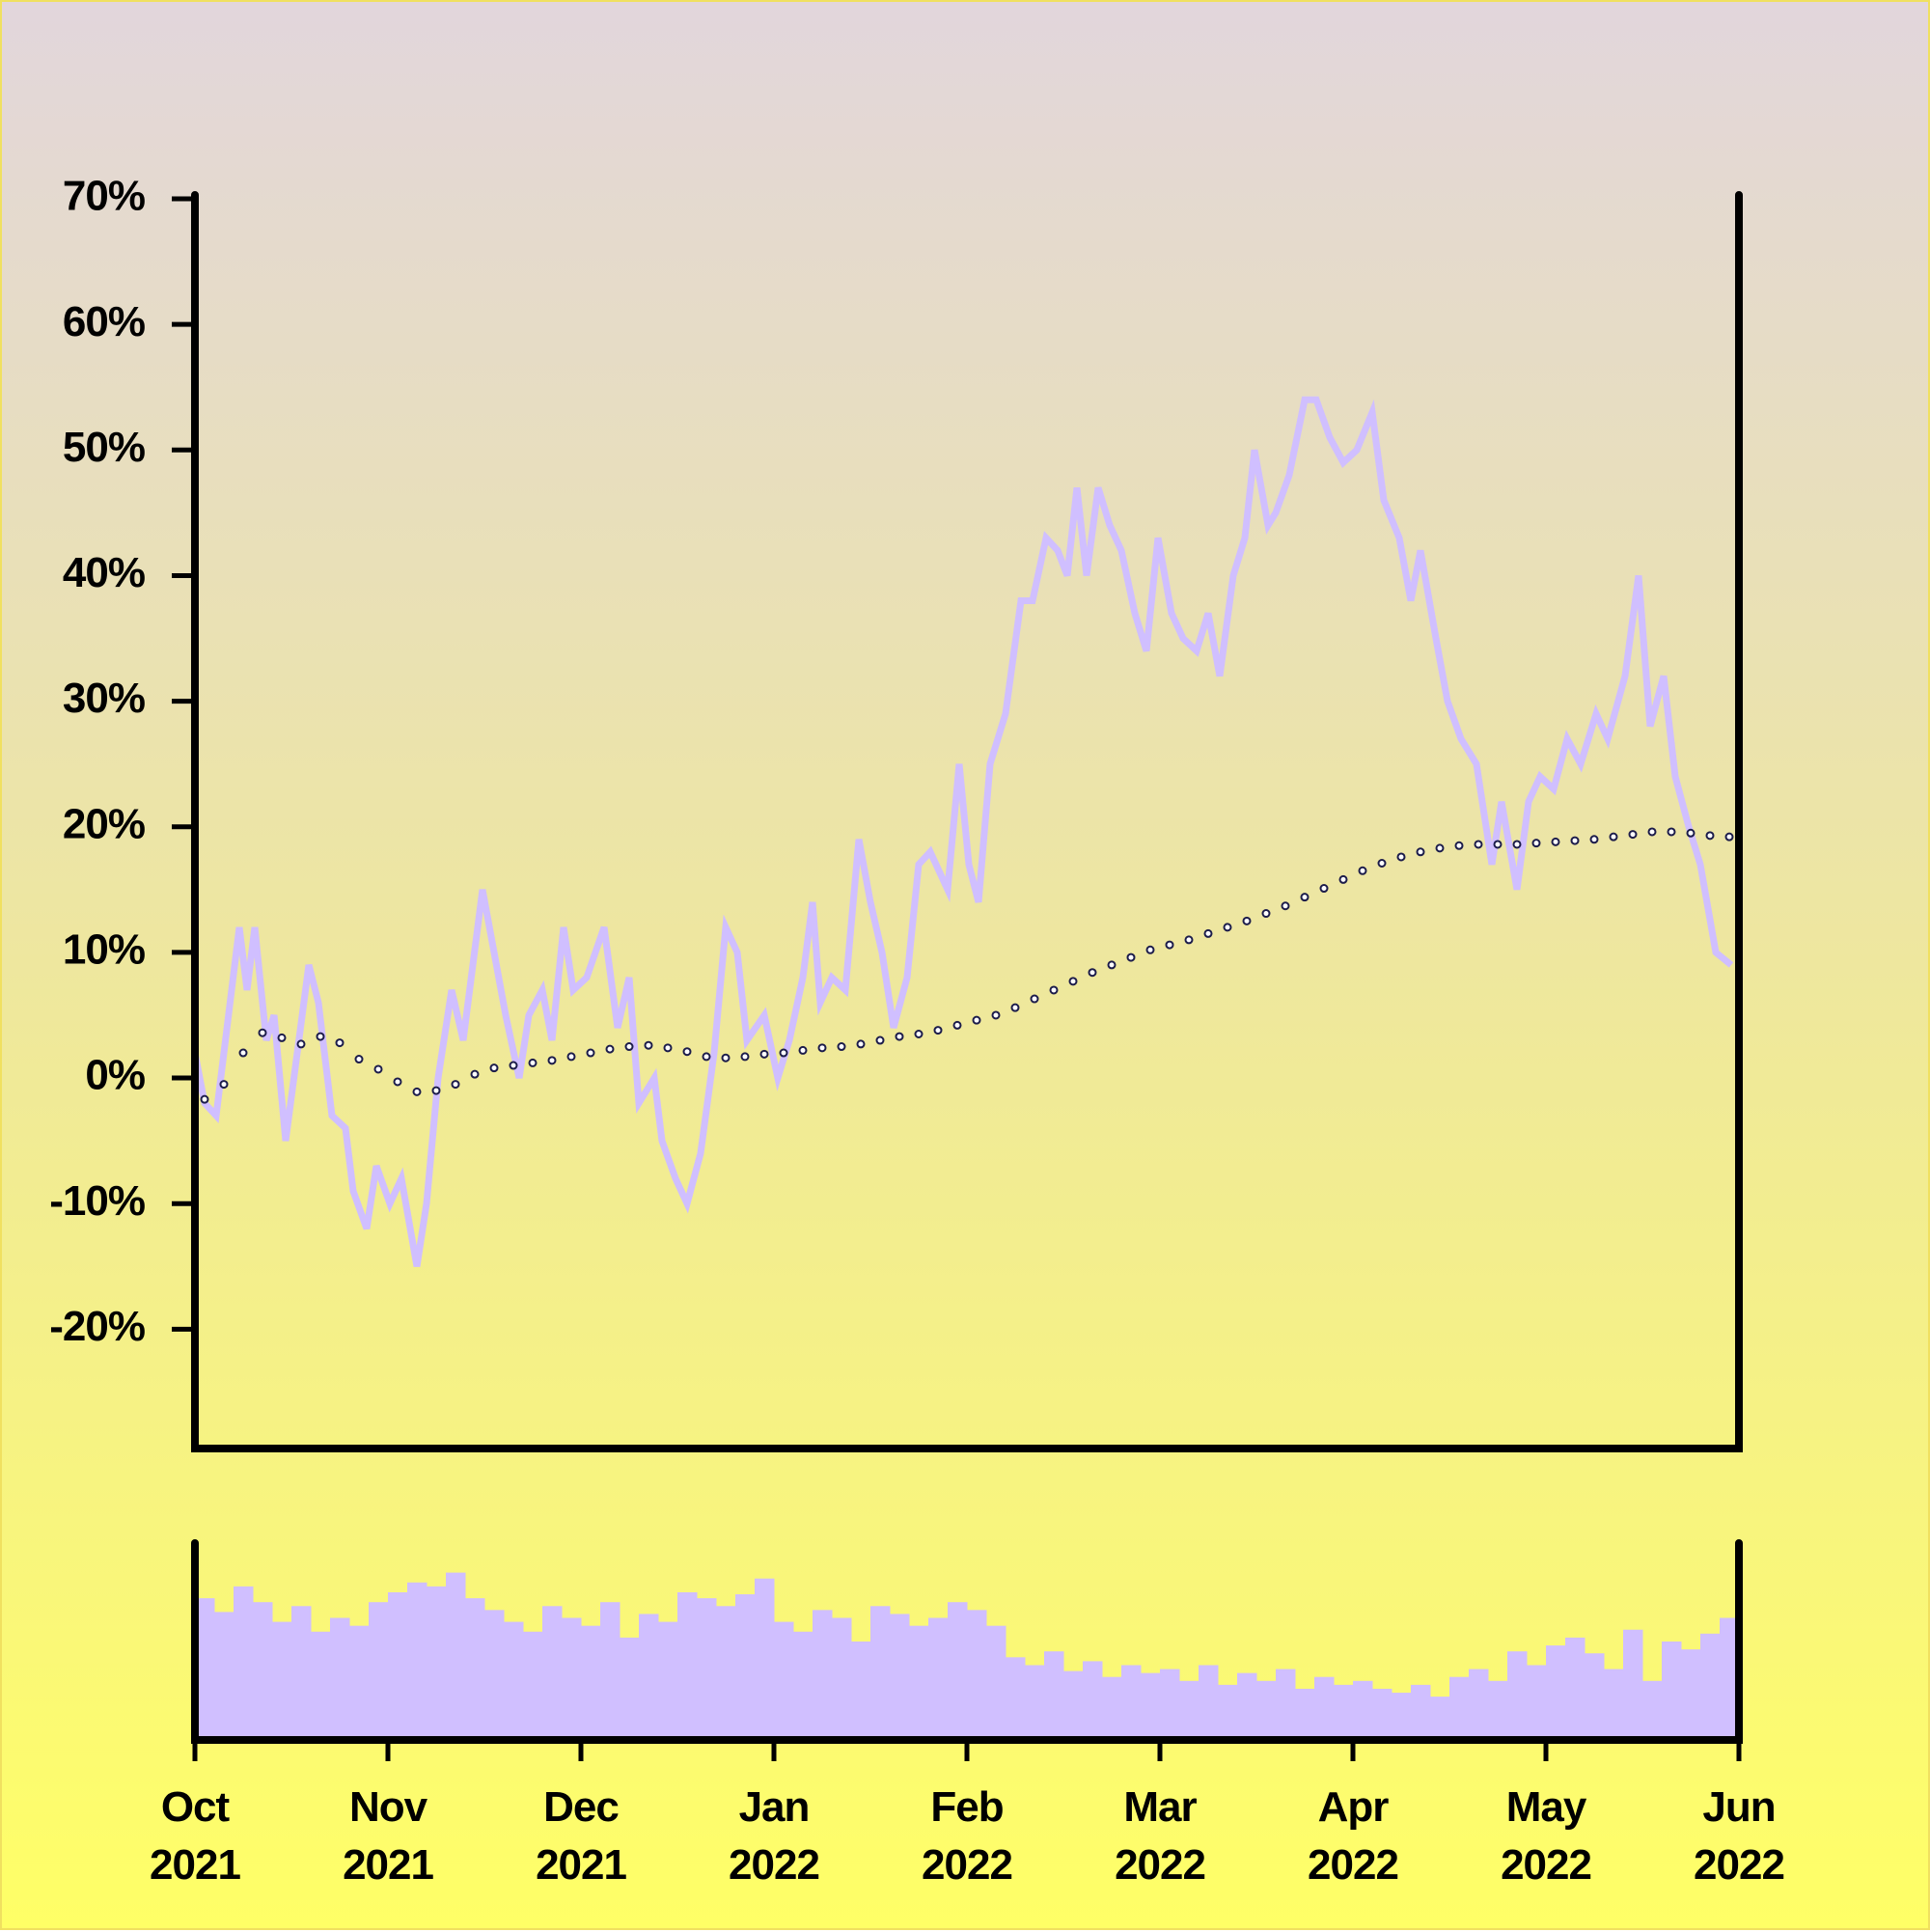 Image resolution: width=1930 pixels, height=1932 pixels. I want to click on x-tick-label: Oct 2021, so click(195, 1836).